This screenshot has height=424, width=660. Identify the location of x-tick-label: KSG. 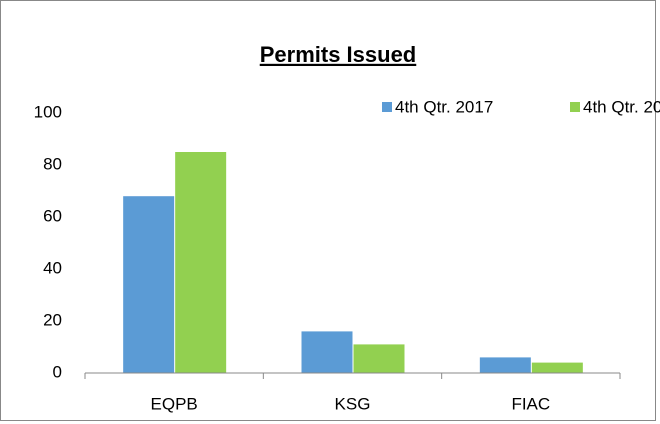
(353, 403).